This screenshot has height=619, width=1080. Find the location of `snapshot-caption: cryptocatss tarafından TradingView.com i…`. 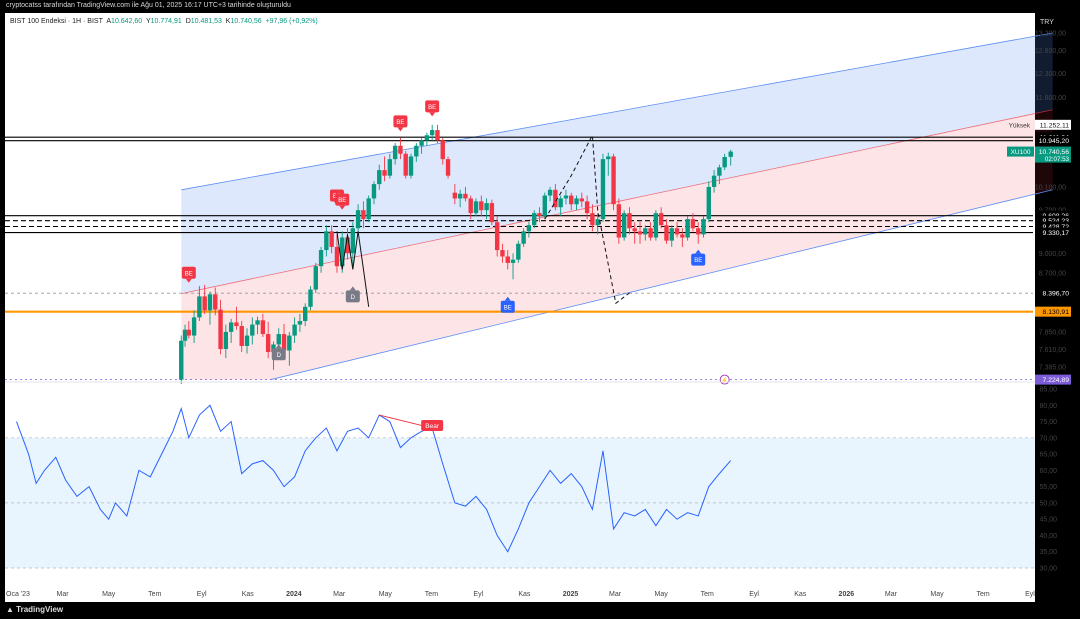

snapshot-caption: cryptocatss tarafından TradingView.com i… is located at coordinates (148, 5).